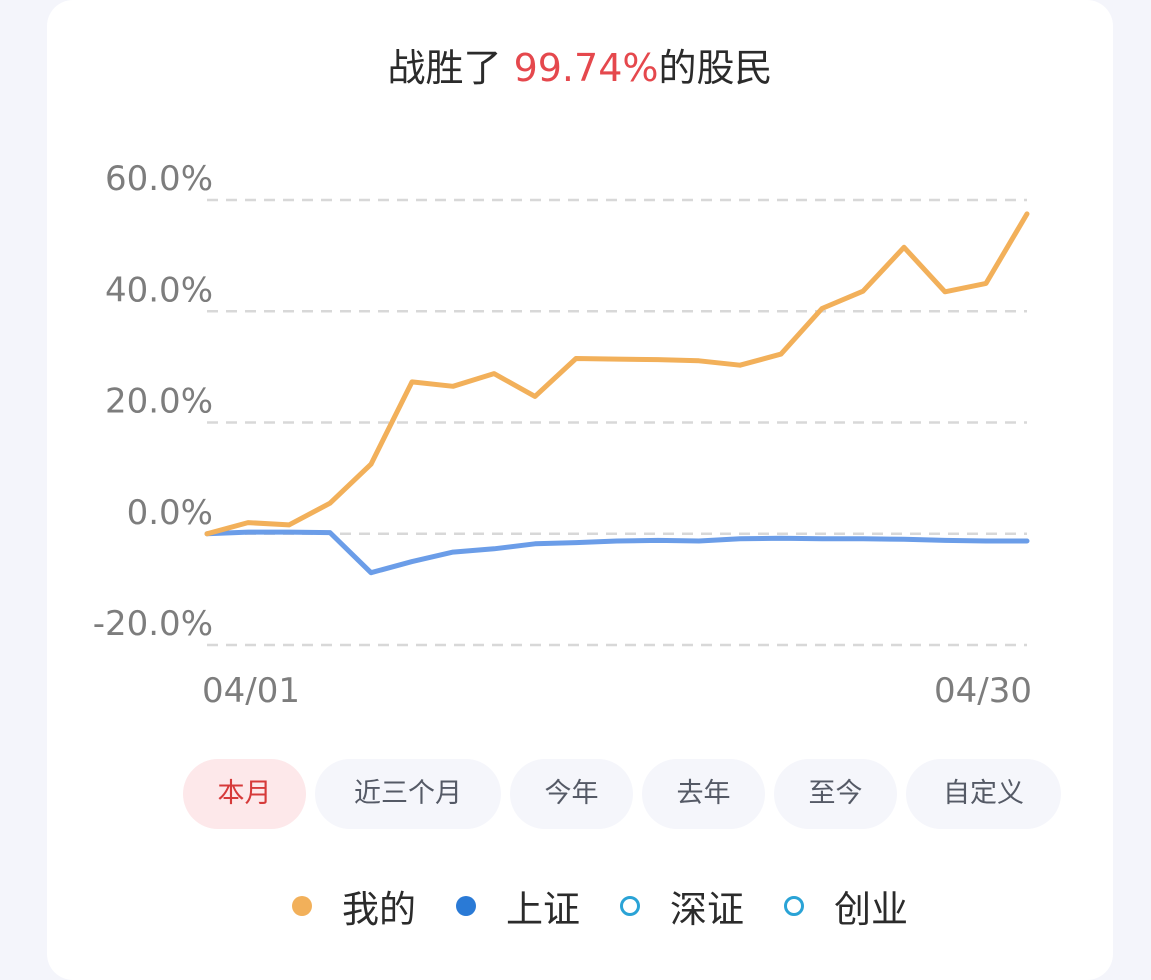 The height and width of the screenshot is (980, 1151). What do you see at coordinates (983, 794) in the screenshot?
I see `range-custom: 自定义` at bounding box center [983, 794].